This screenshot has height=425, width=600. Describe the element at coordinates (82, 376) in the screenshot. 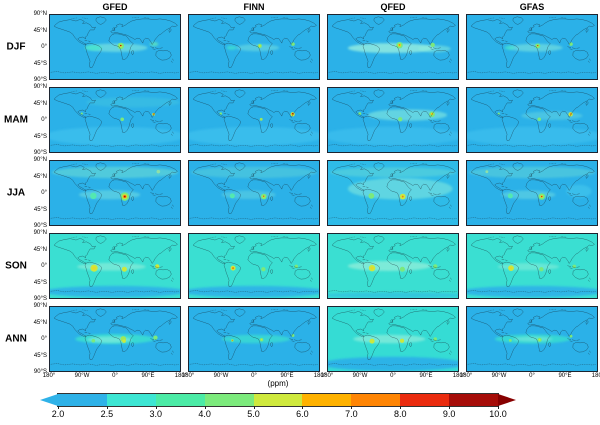

I see `xtick-label: 90°W` at that location.